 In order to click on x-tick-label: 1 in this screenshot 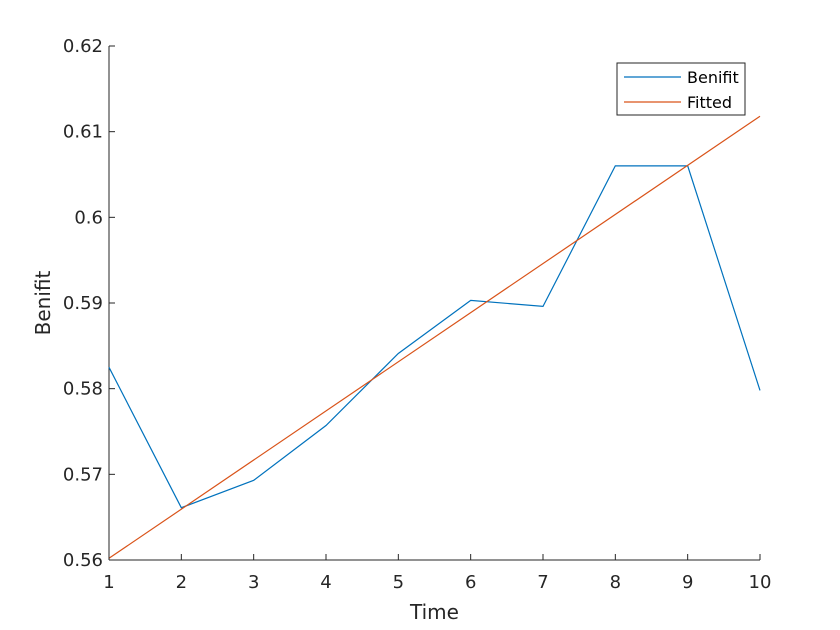, I will do `click(108, 582)`.